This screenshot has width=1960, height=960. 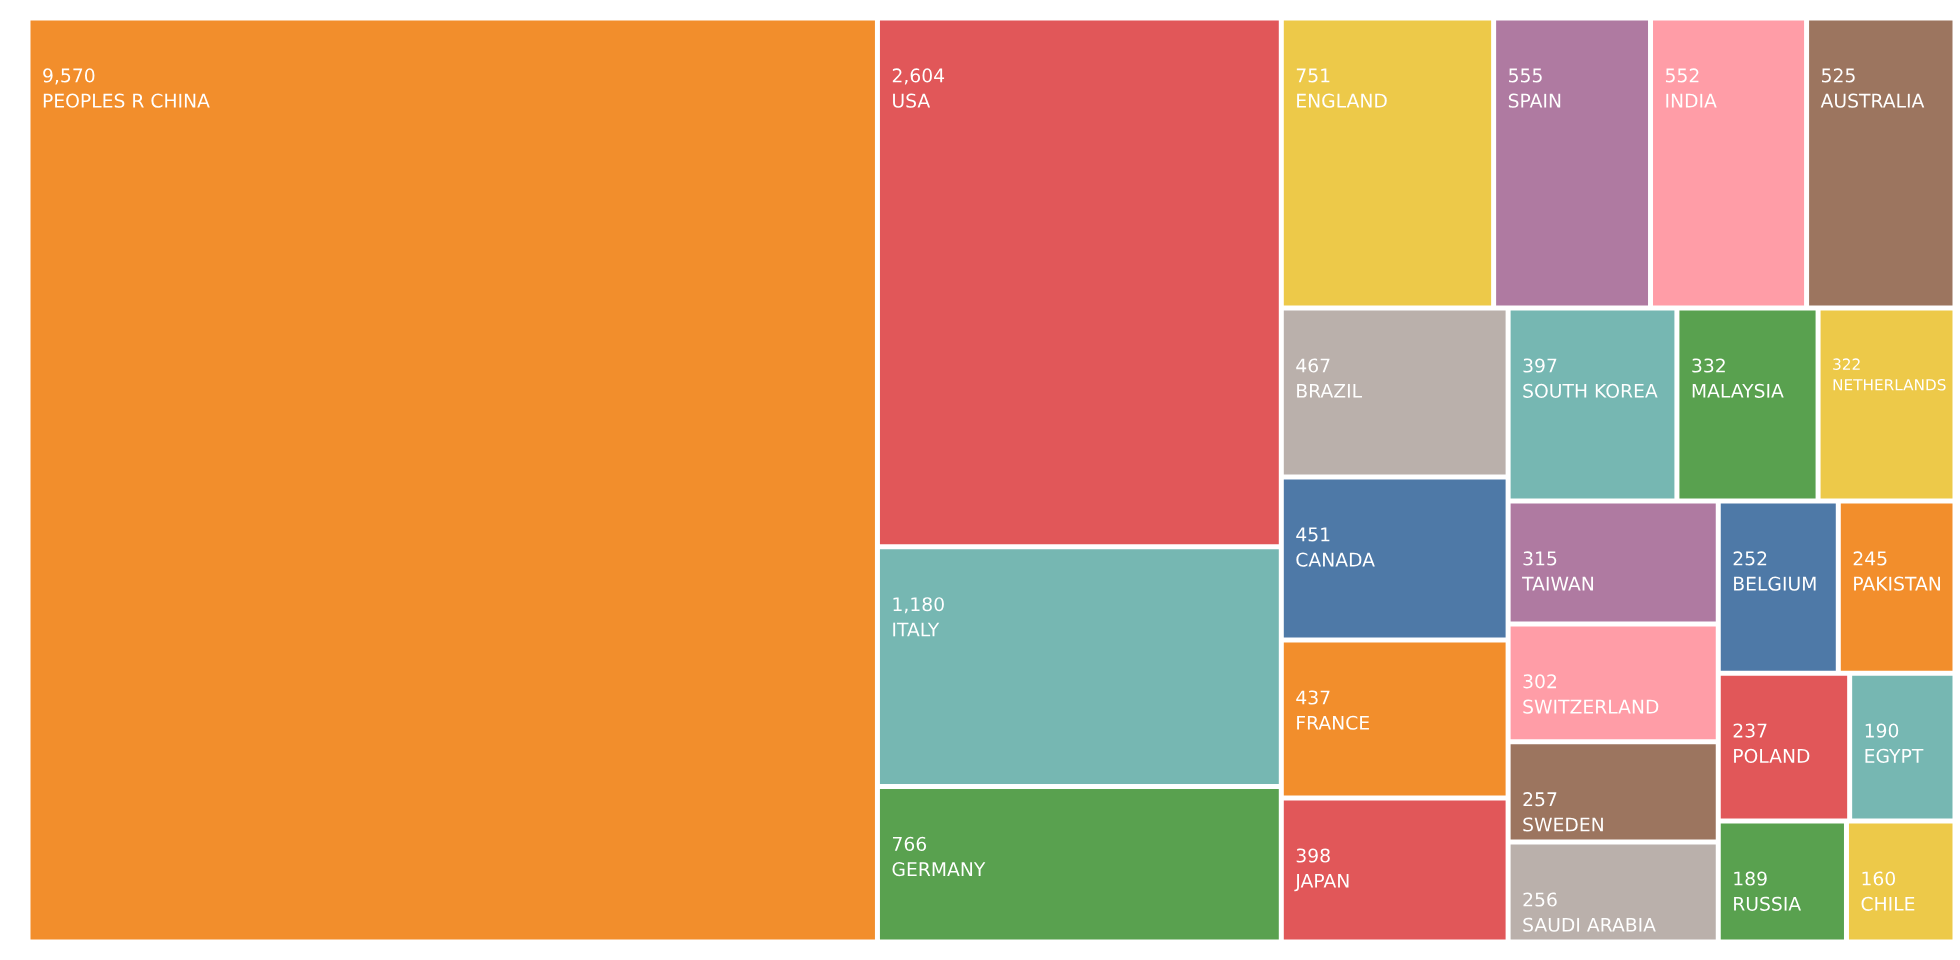 What do you see at coordinates (1313, 365) in the screenshot?
I see `data-label: 467` at bounding box center [1313, 365].